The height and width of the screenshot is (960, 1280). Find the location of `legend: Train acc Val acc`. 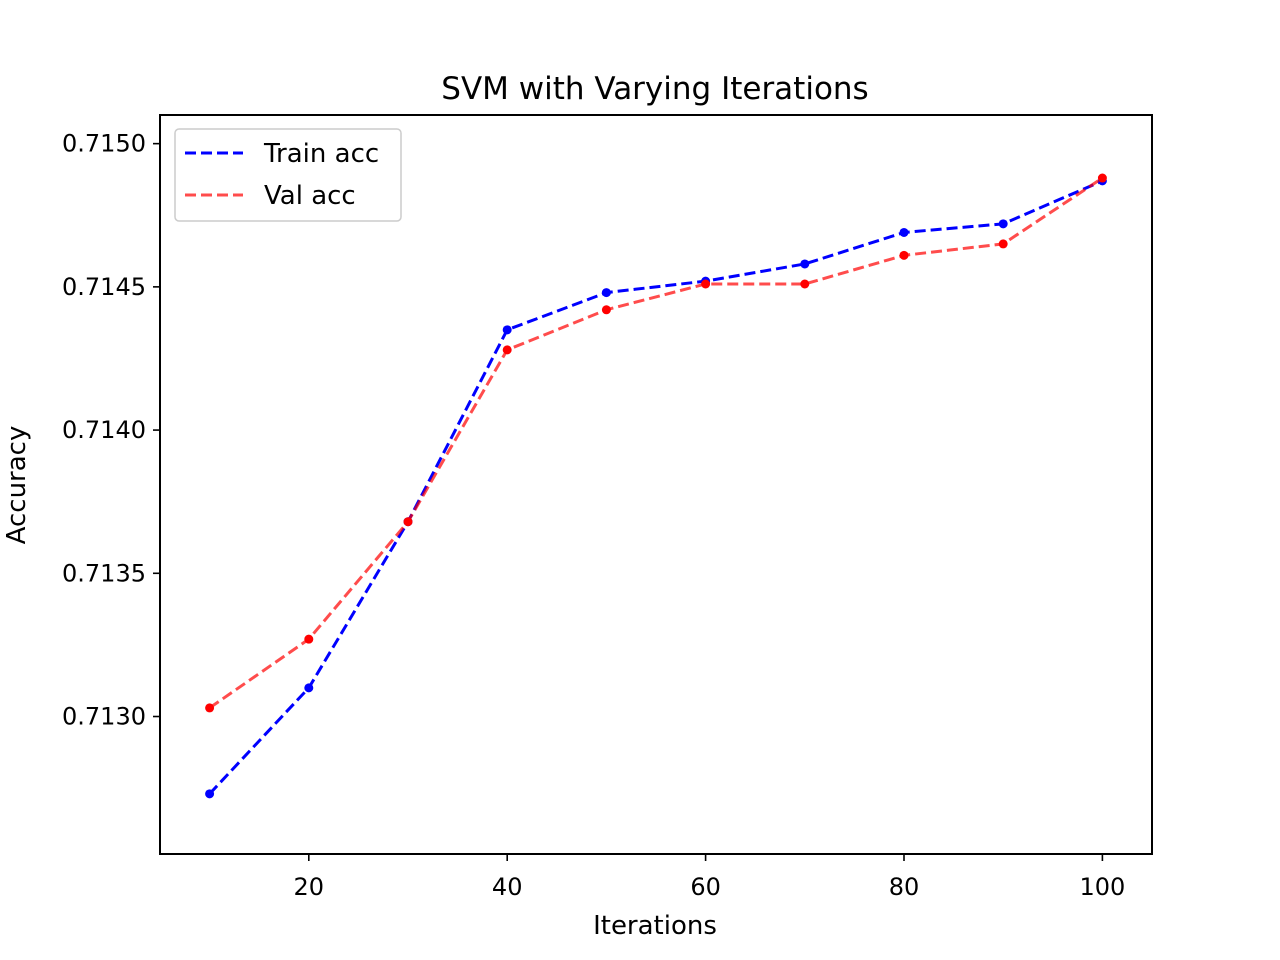

legend: Train acc Val acc is located at coordinates (288, 175).